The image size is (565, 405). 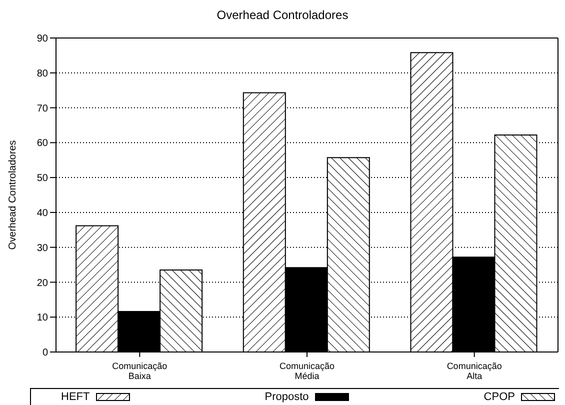 What do you see at coordinates (42, 178) in the screenshot?
I see `y-tick-label: 50` at bounding box center [42, 178].